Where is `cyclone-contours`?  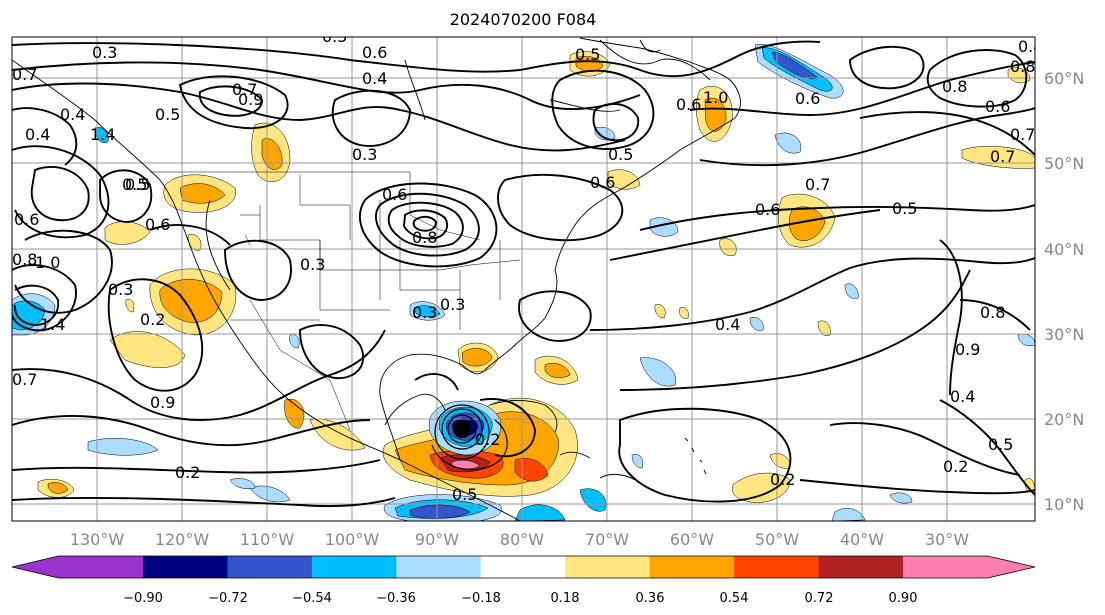
cyclone-contours is located at coordinates (469, 437).